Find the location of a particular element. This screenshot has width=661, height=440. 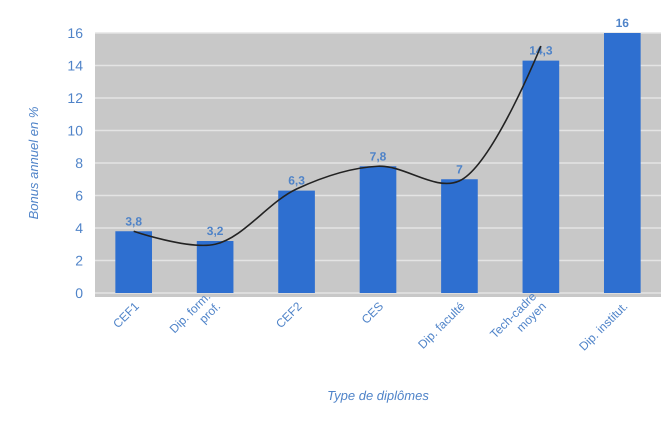

y-tick-label: 16 is located at coordinates (75, 33).